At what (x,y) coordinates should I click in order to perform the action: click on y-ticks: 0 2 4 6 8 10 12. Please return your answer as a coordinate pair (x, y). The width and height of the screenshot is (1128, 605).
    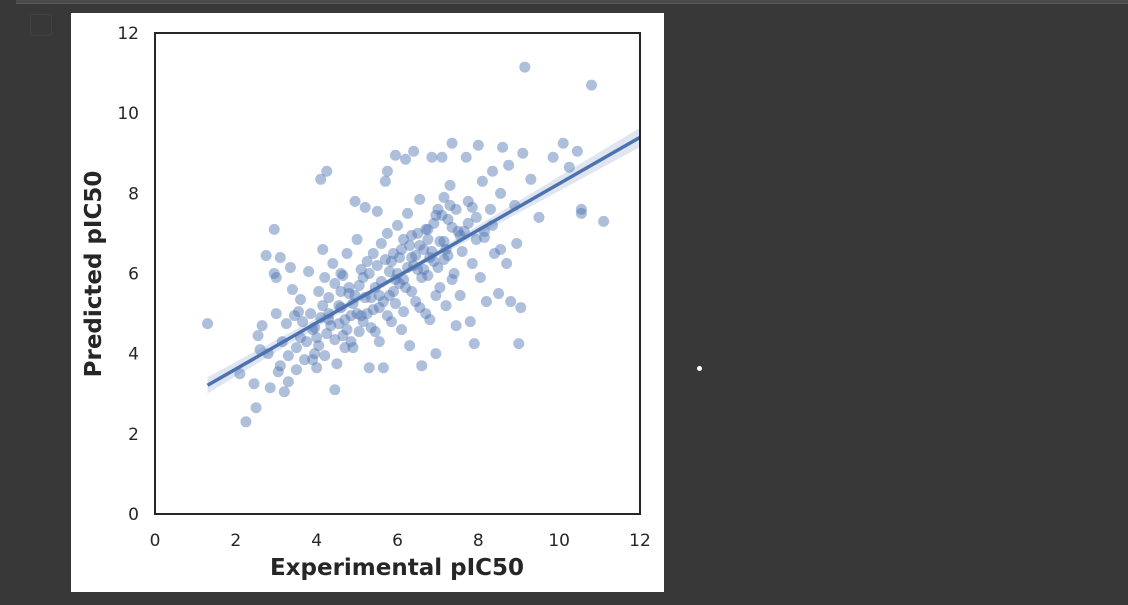
    Looking at the image, I should click on (128, 274).